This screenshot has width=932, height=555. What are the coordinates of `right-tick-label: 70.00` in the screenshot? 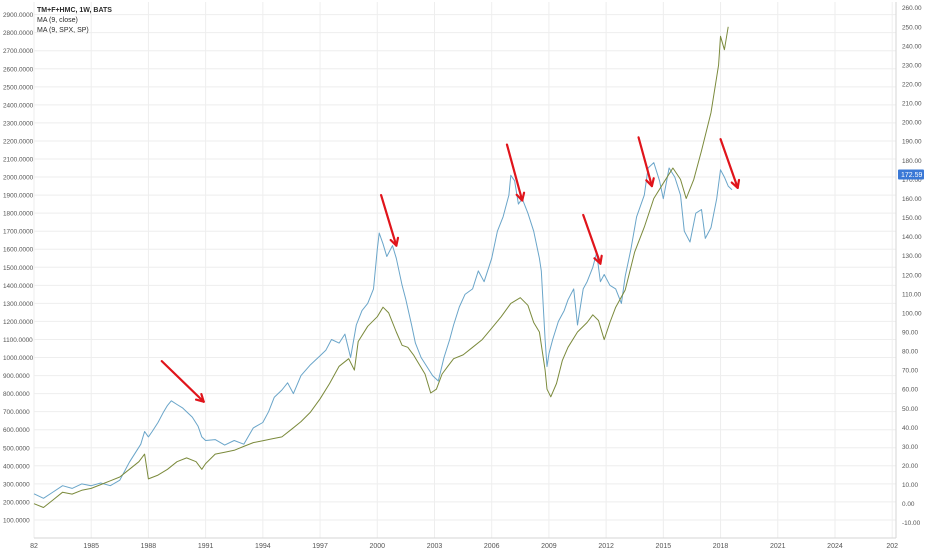 It's located at (910, 371).